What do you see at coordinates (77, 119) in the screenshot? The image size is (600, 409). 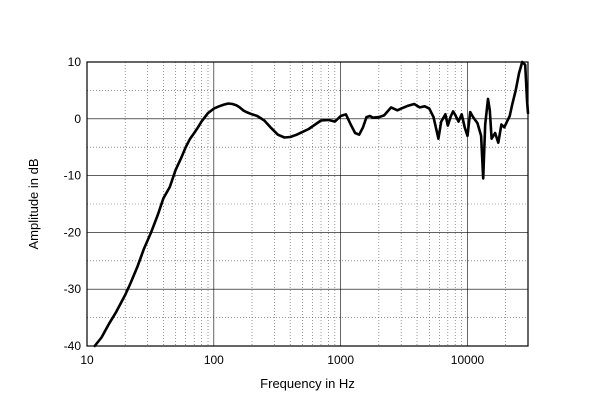 I see `y-tick-label: 0` at bounding box center [77, 119].